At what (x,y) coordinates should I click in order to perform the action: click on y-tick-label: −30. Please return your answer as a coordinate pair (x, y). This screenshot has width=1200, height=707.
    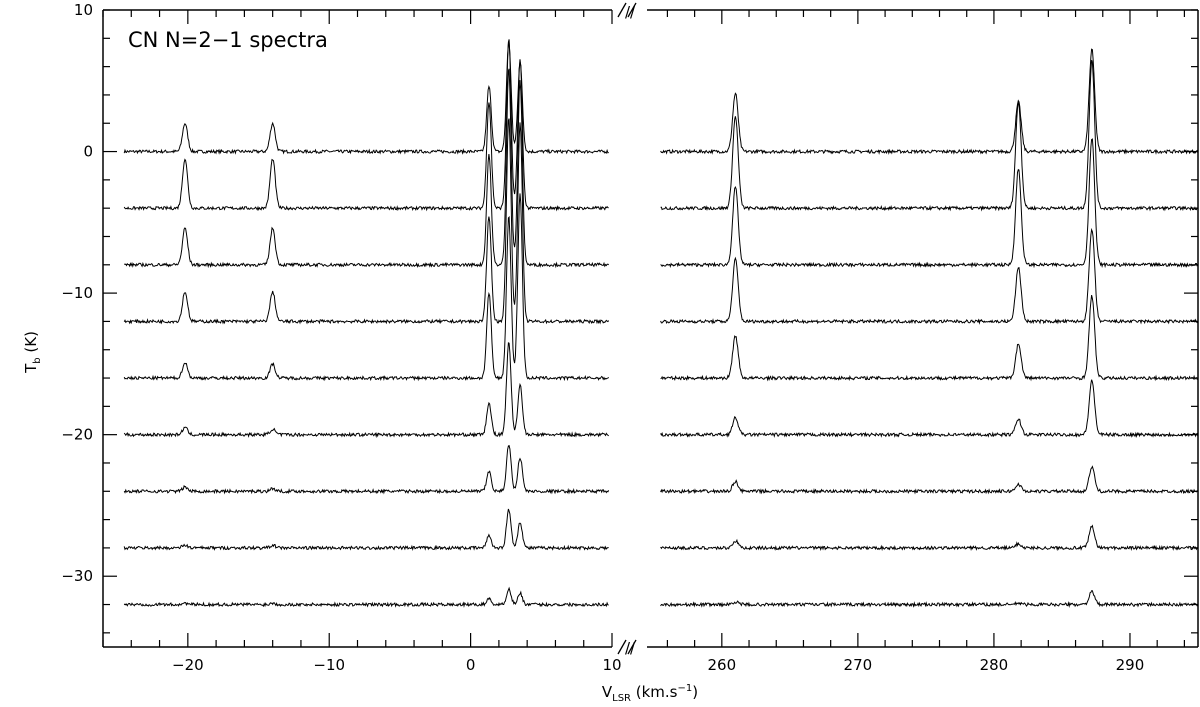
    Looking at the image, I should click on (77, 576).